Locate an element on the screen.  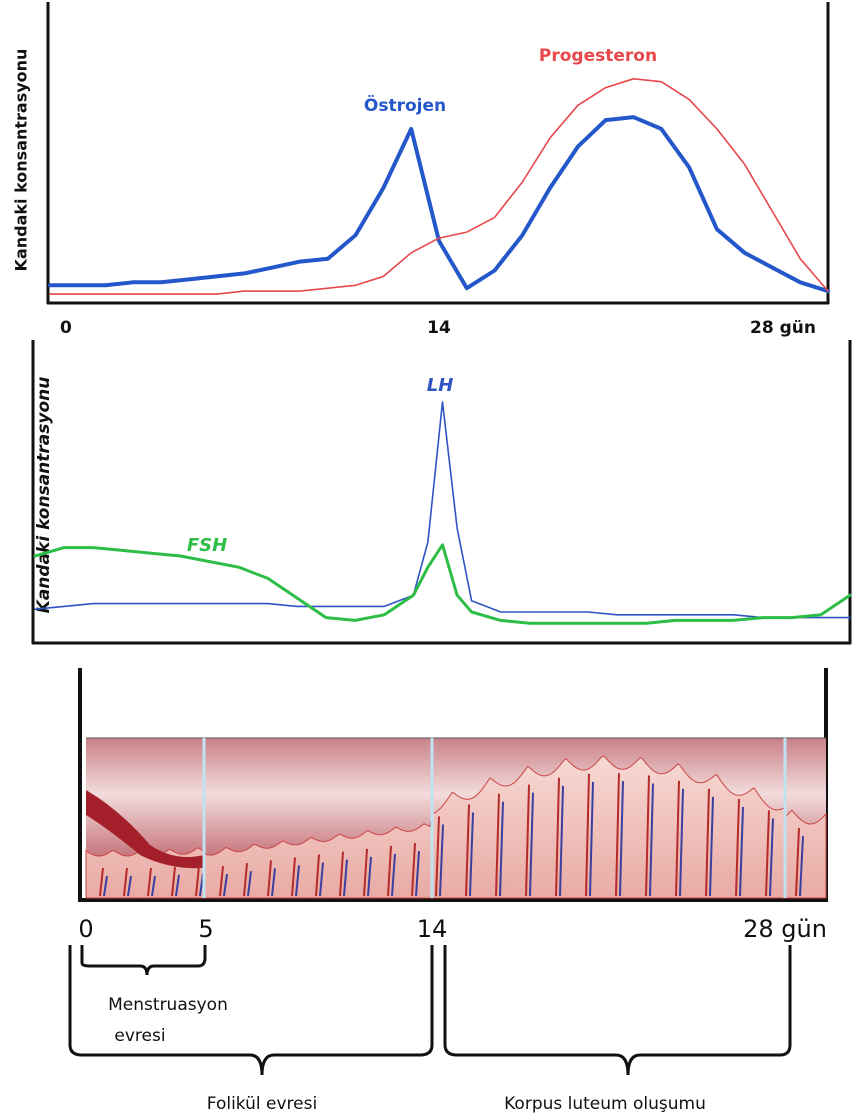
day-label: 0 is located at coordinates (85, 929).